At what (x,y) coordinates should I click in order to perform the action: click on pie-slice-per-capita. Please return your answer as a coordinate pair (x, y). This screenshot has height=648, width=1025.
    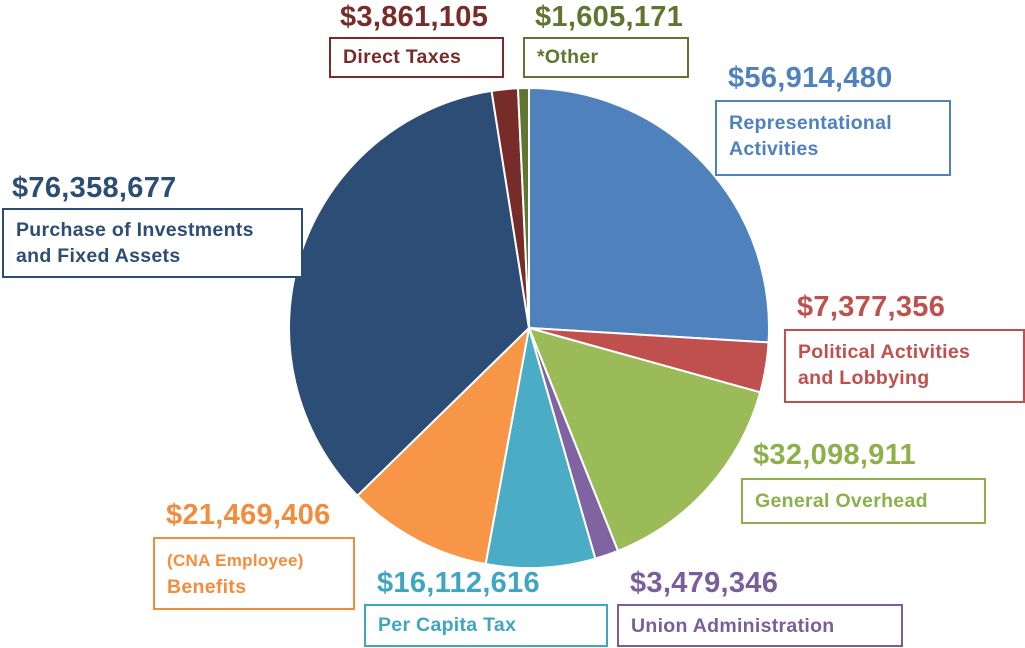
    Looking at the image, I should click on (540, 448).